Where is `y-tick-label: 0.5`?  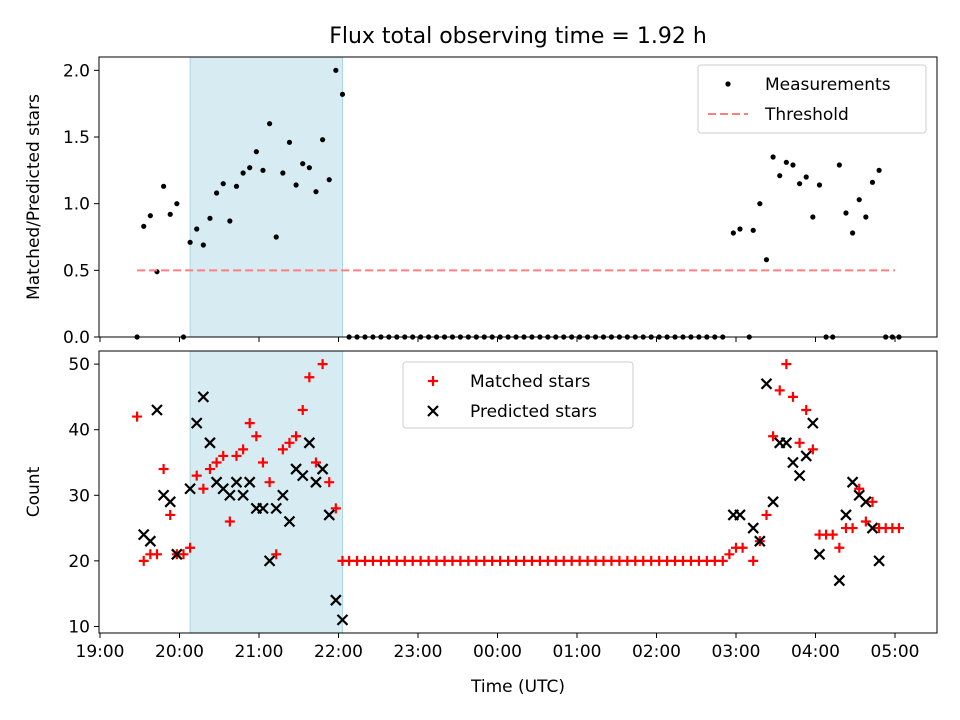 y-tick-label: 0.5 is located at coordinates (76, 271).